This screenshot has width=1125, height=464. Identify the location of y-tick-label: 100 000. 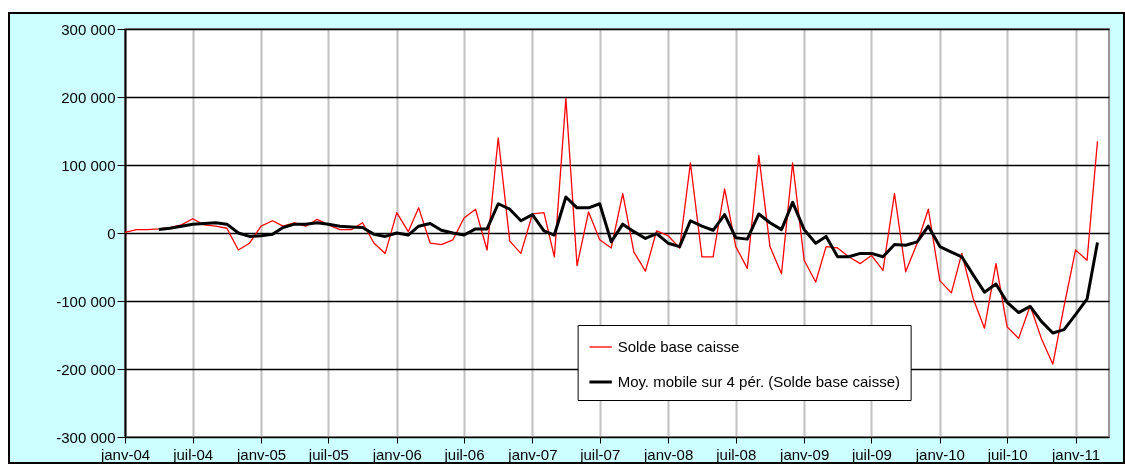
(88, 165).